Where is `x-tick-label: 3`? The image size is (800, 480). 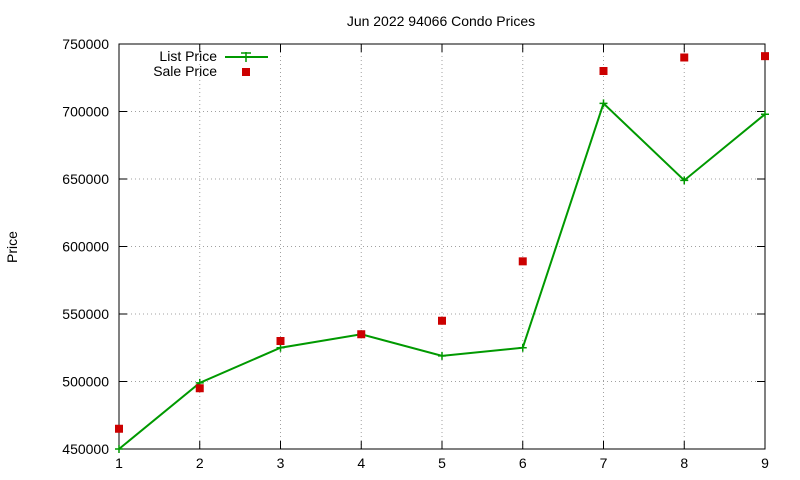
x-tick-label: 3 is located at coordinates (281, 463).